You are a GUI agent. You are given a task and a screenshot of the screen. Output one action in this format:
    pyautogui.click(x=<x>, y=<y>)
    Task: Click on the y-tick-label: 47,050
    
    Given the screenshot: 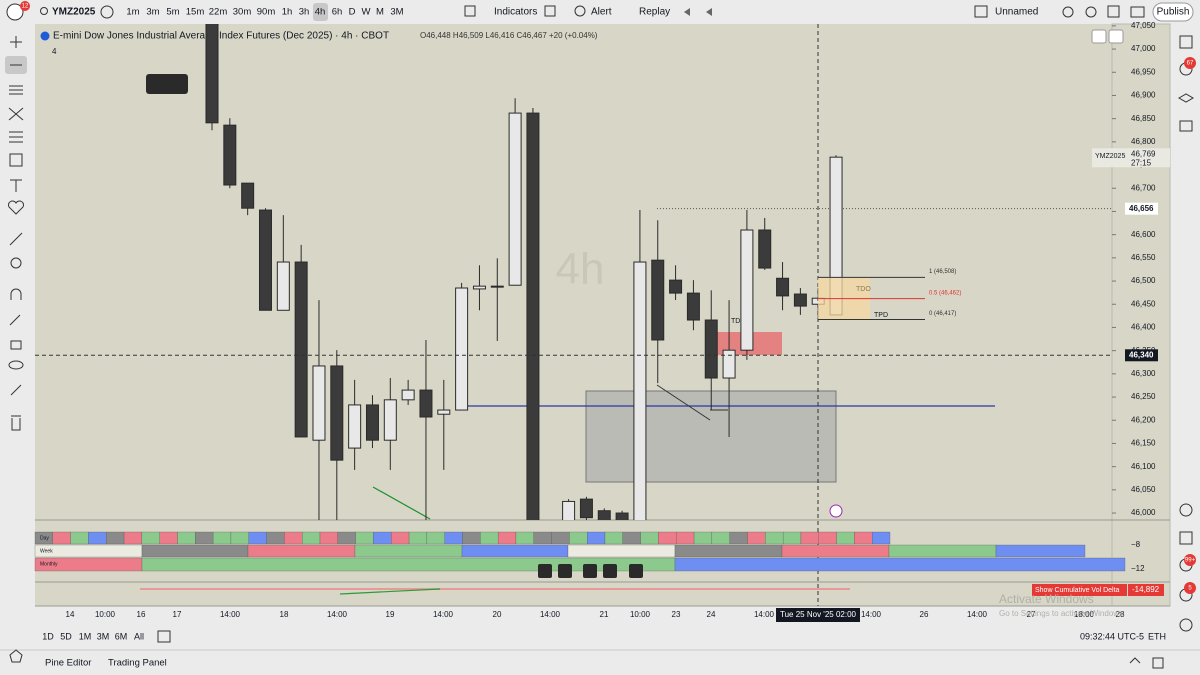 What is the action you would take?
    pyautogui.click(x=1143, y=25)
    